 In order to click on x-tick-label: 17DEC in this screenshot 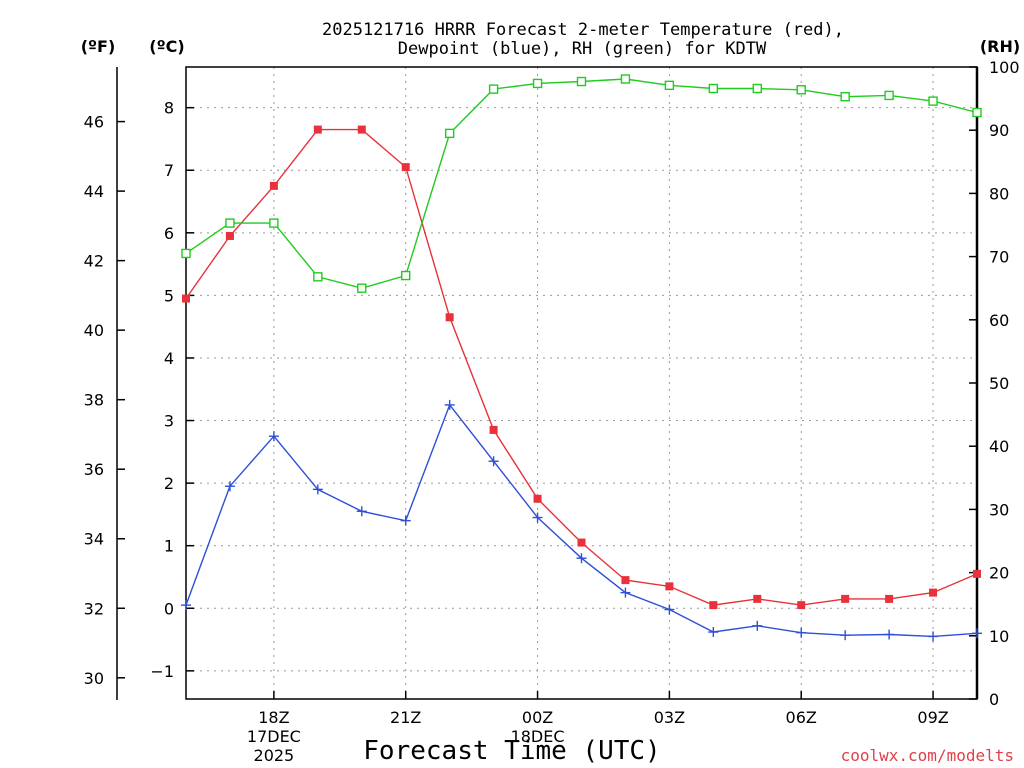, I will do `click(274, 736)`.